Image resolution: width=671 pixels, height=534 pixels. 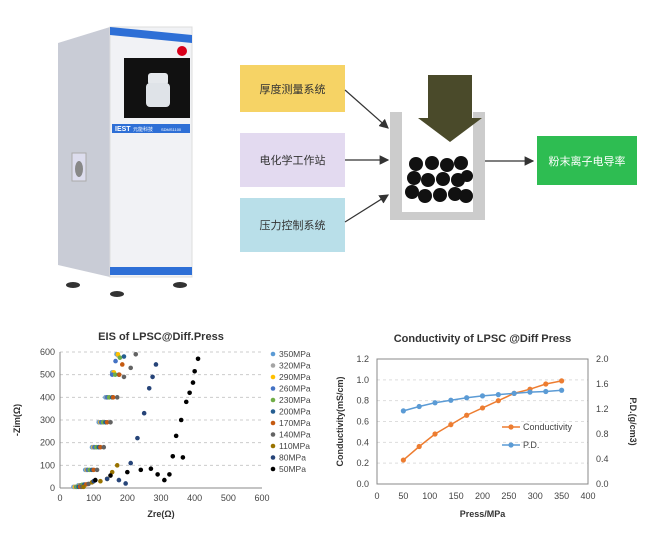 What do you see at coordinates (295, 412) in the screenshot?
I see `legend-label: 200MPa` at bounding box center [295, 412].